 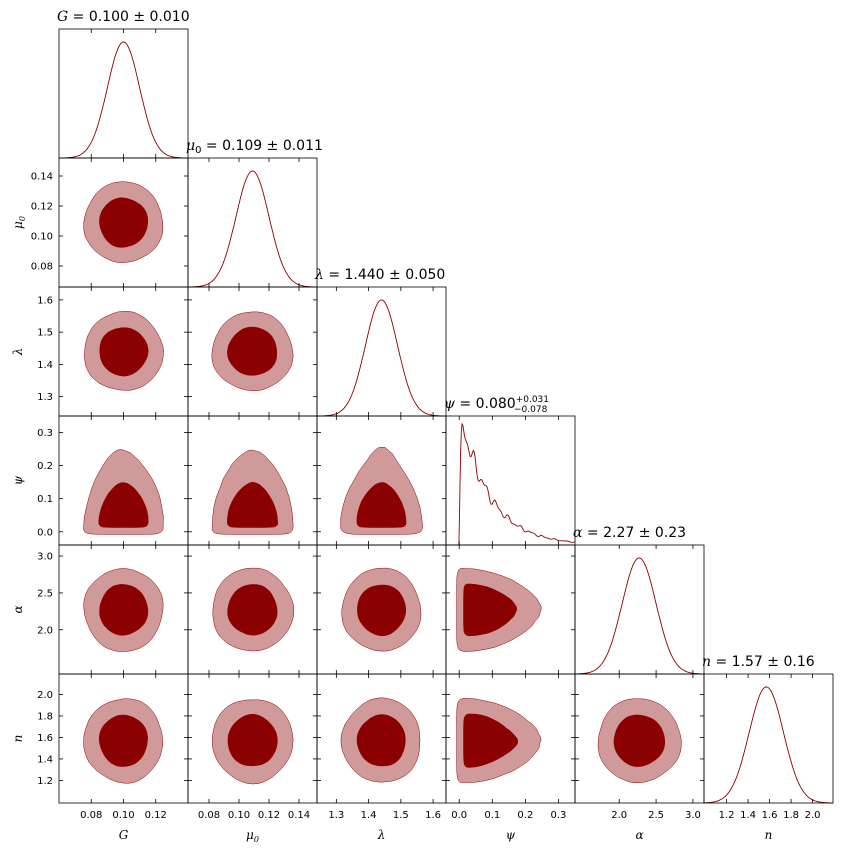 I want to click on x-tick-label-psi: 0.3, so click(x=559, y=815).